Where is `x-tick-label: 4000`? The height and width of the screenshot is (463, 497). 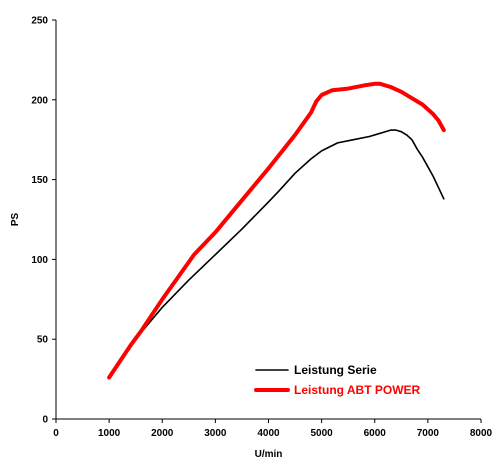 x-tick-label: 4000 is located at coordinates (268, 433).